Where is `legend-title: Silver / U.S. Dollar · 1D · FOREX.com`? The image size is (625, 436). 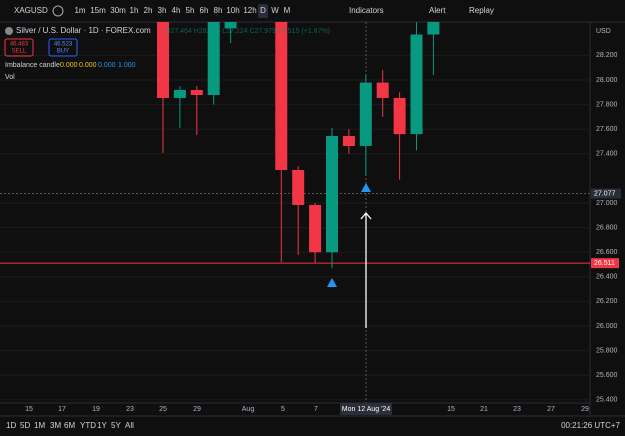 legend-title: Silver / U.S. Dollar · 1D · FOREX.com is located at coordinates (83, 30).